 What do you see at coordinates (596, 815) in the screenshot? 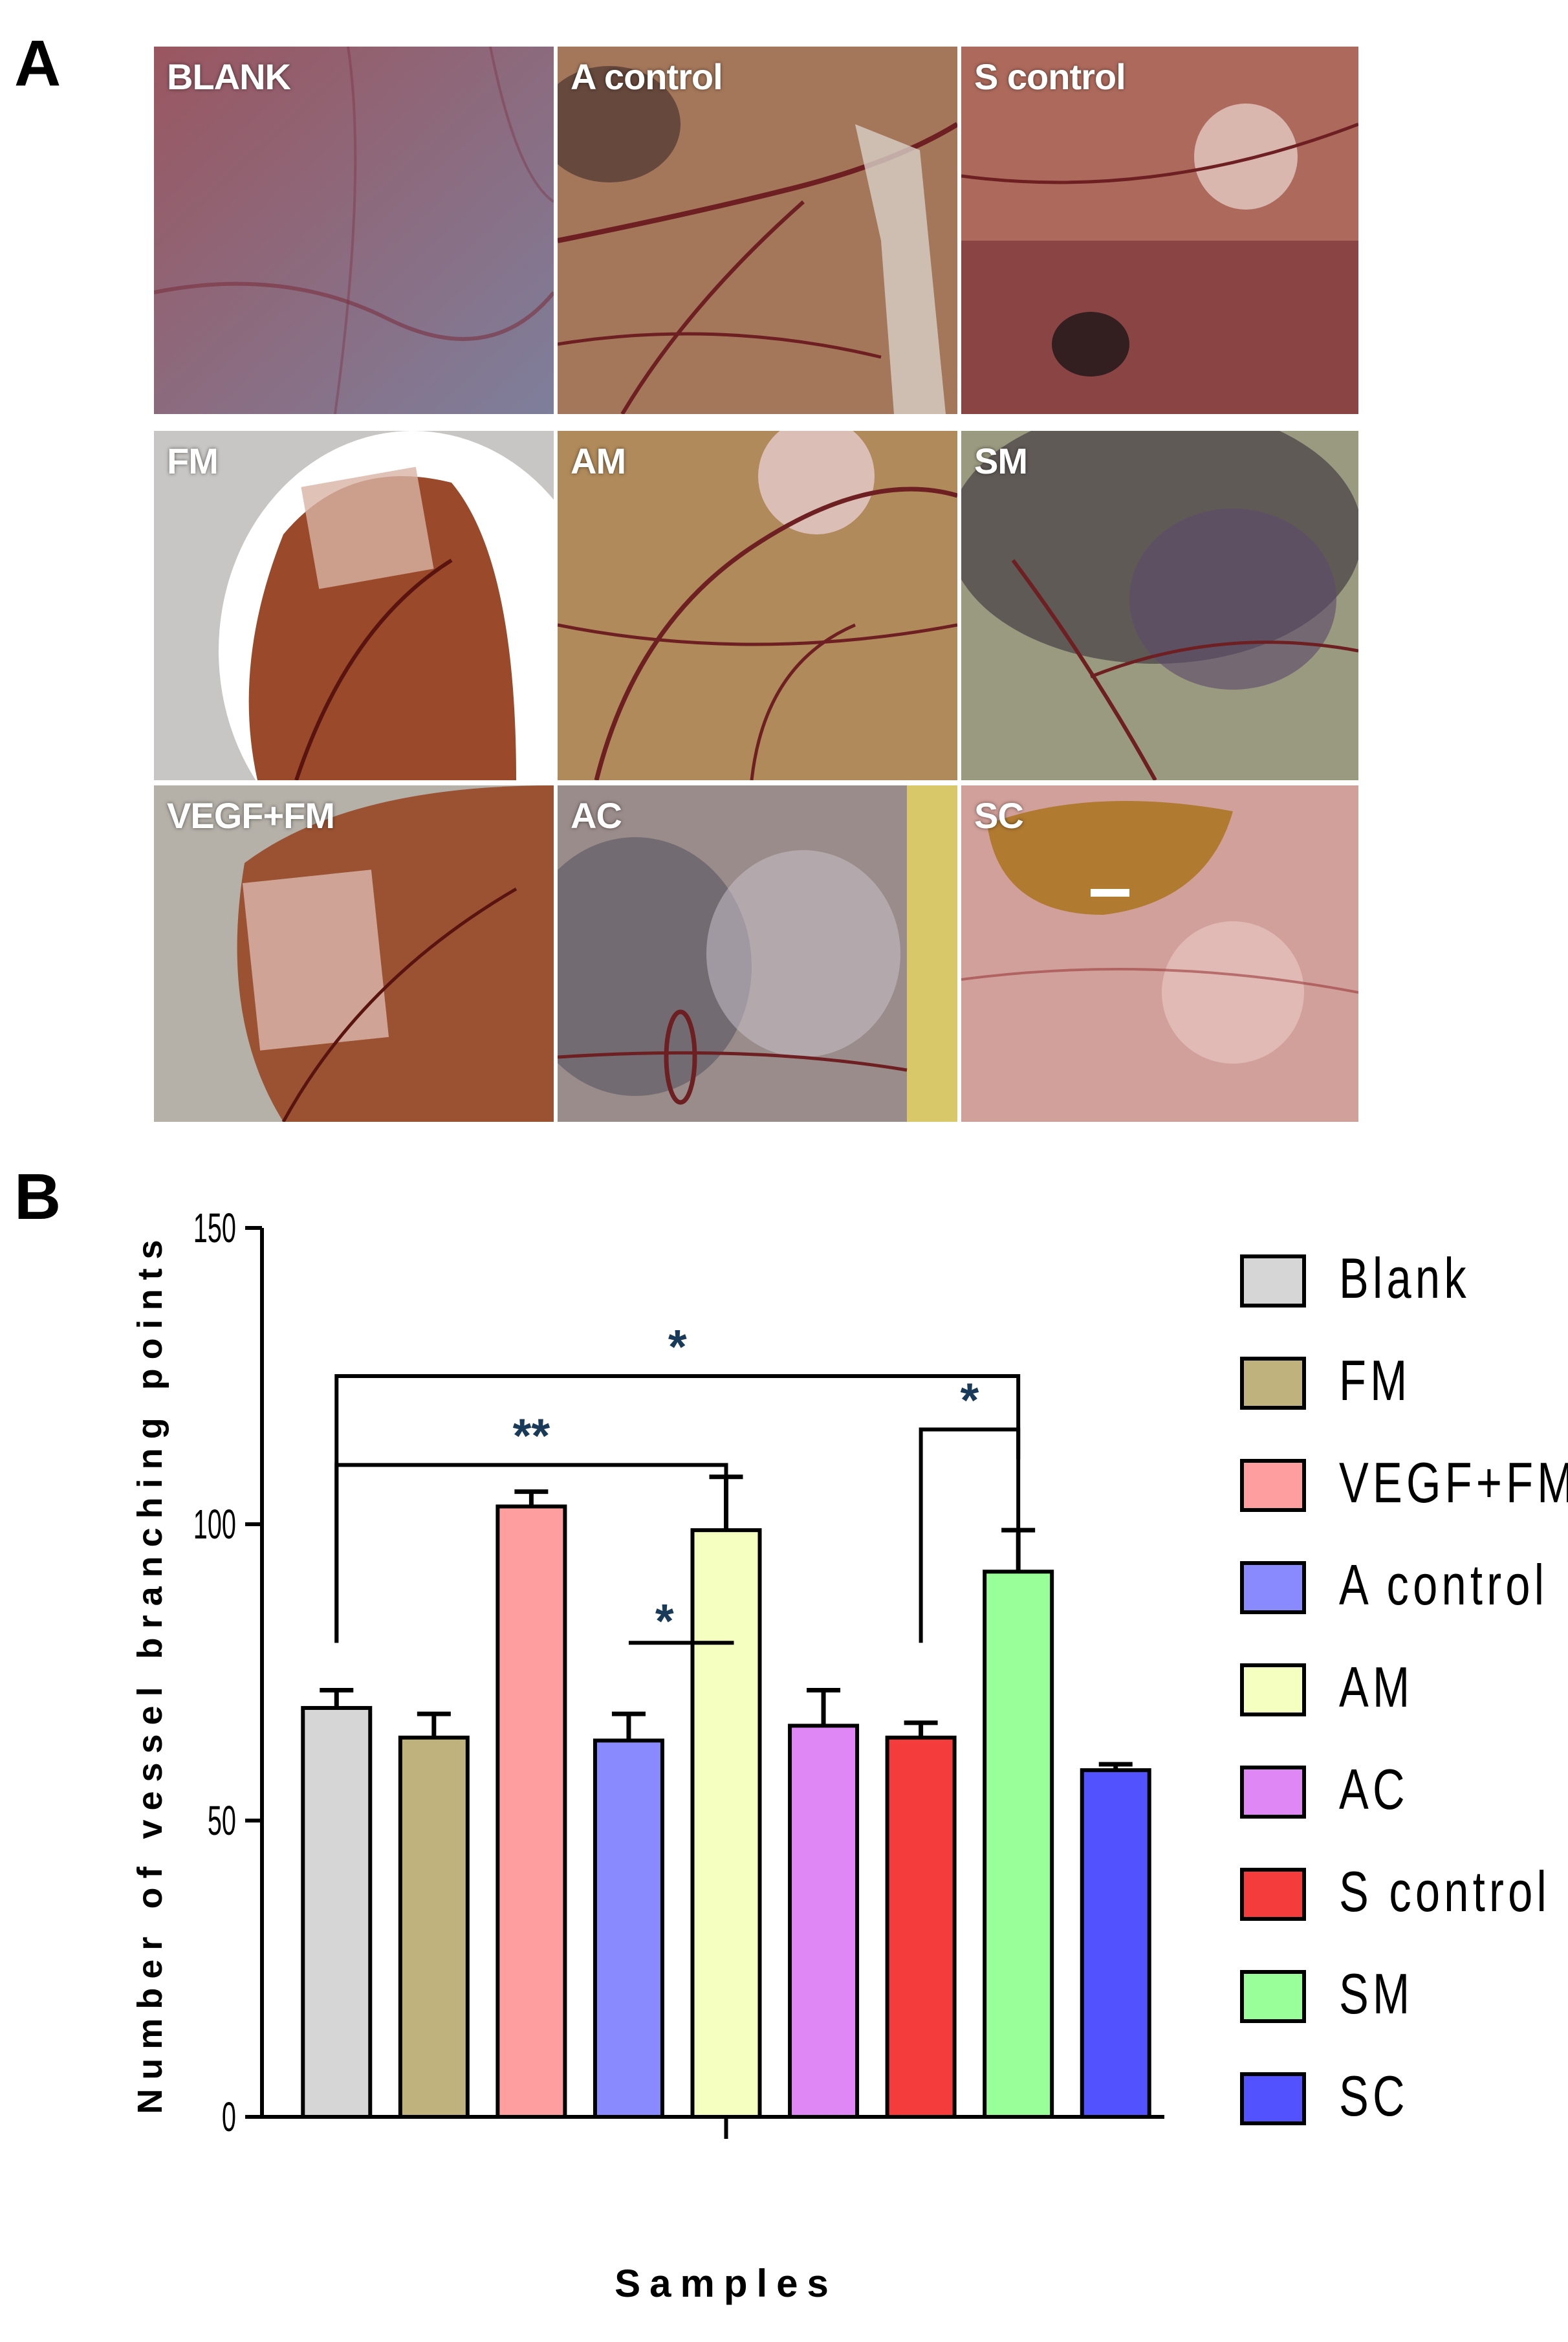
I see `photo-label: AC` at bounding box center [596, 815].